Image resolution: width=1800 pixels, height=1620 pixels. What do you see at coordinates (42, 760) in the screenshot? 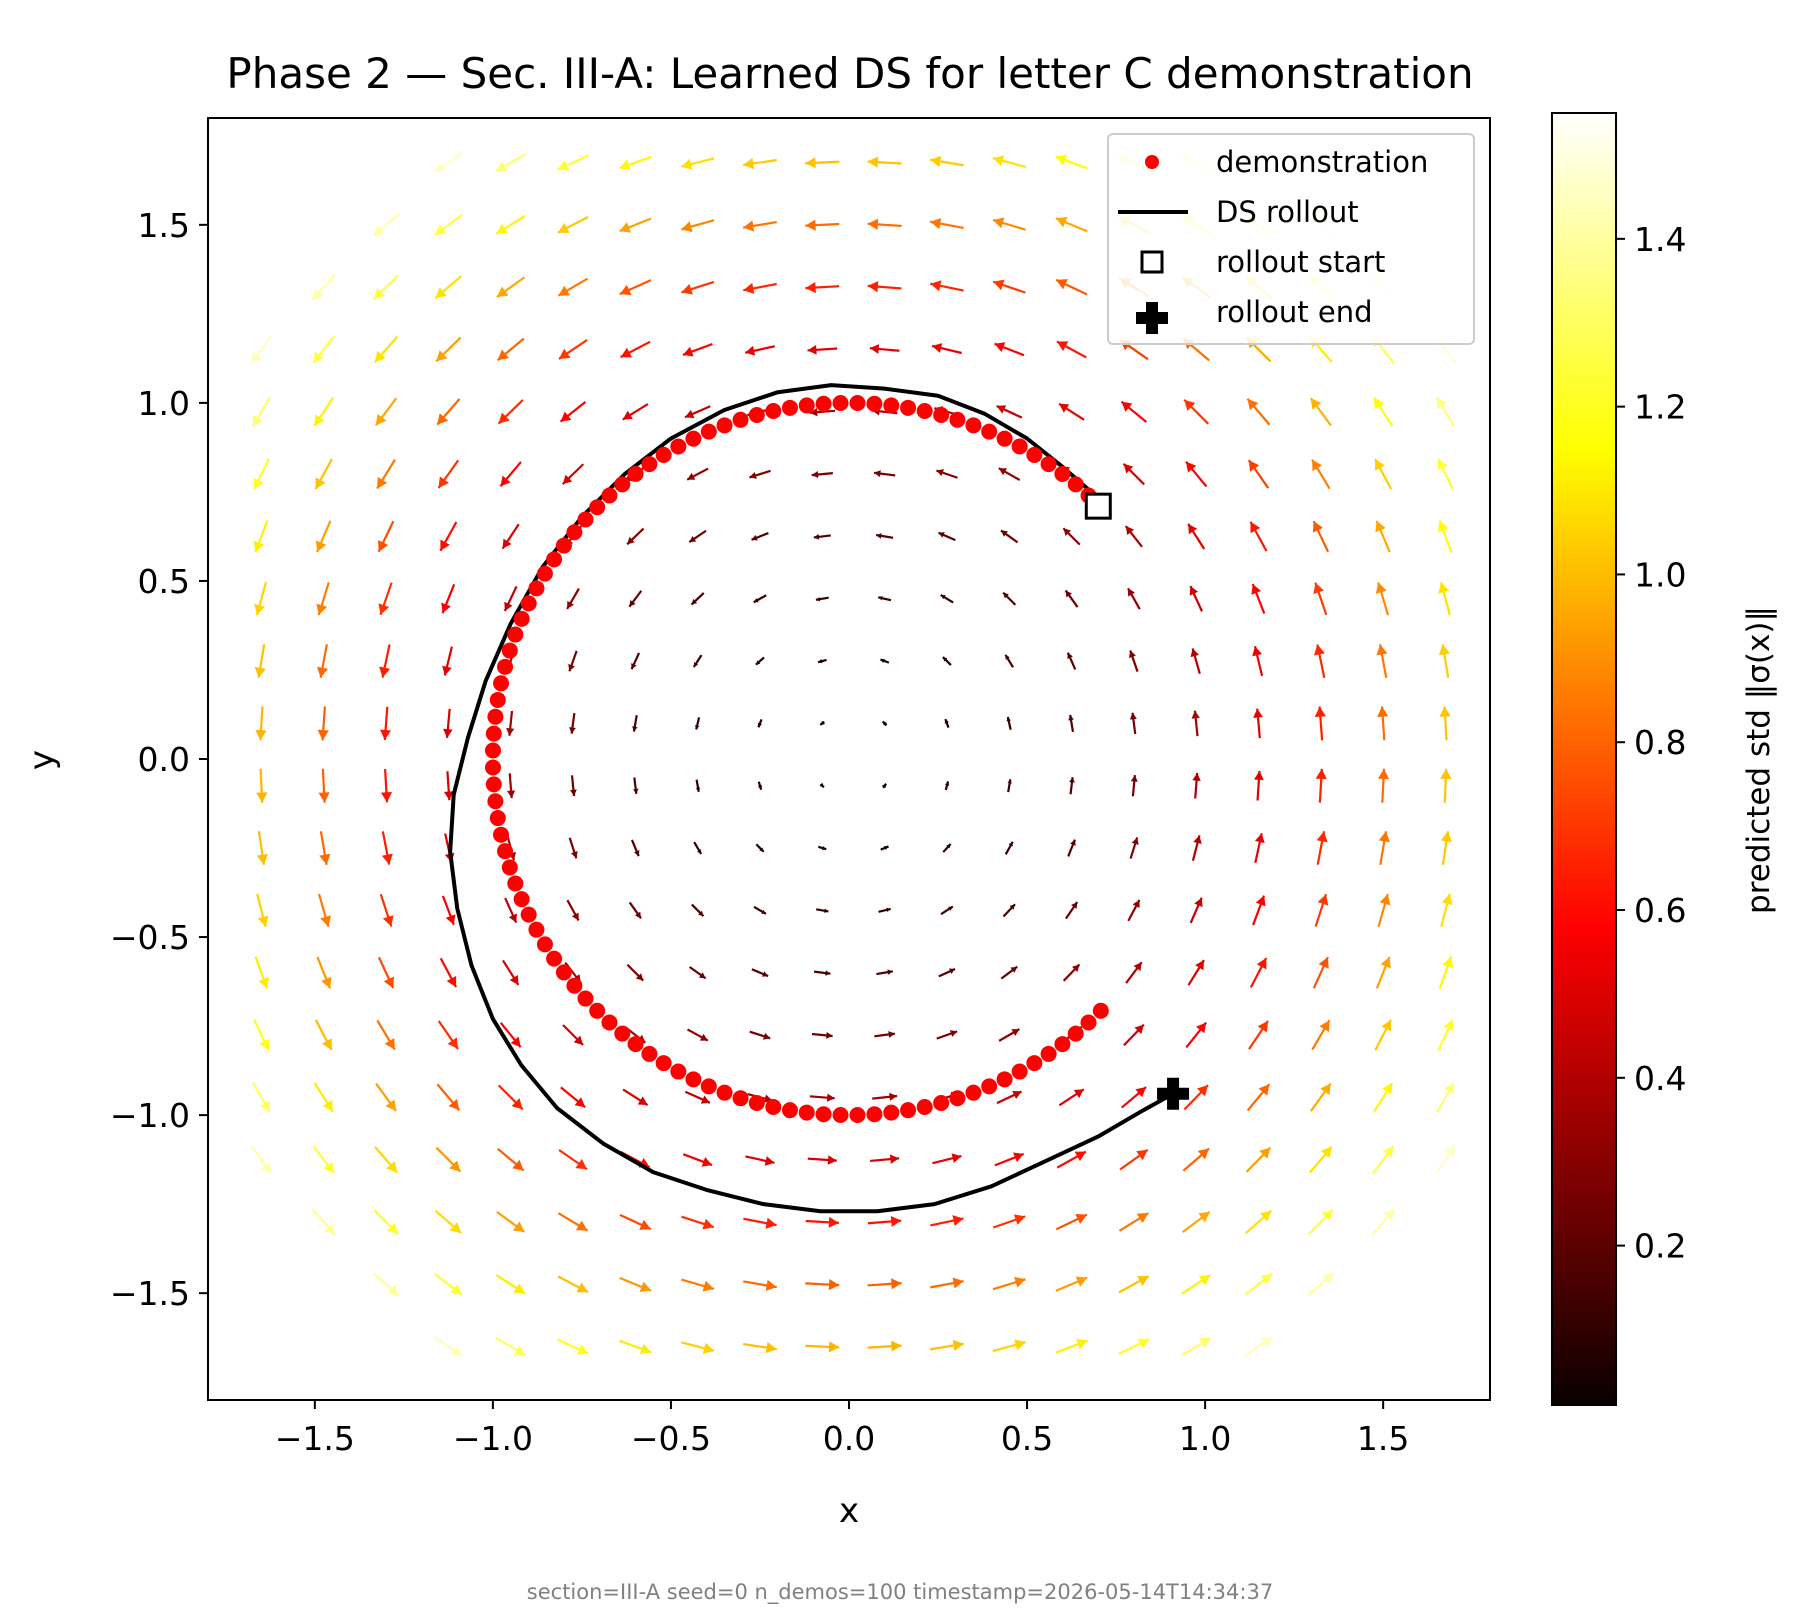
I see `y-axis-label: y` at bounding box center [42, 760].